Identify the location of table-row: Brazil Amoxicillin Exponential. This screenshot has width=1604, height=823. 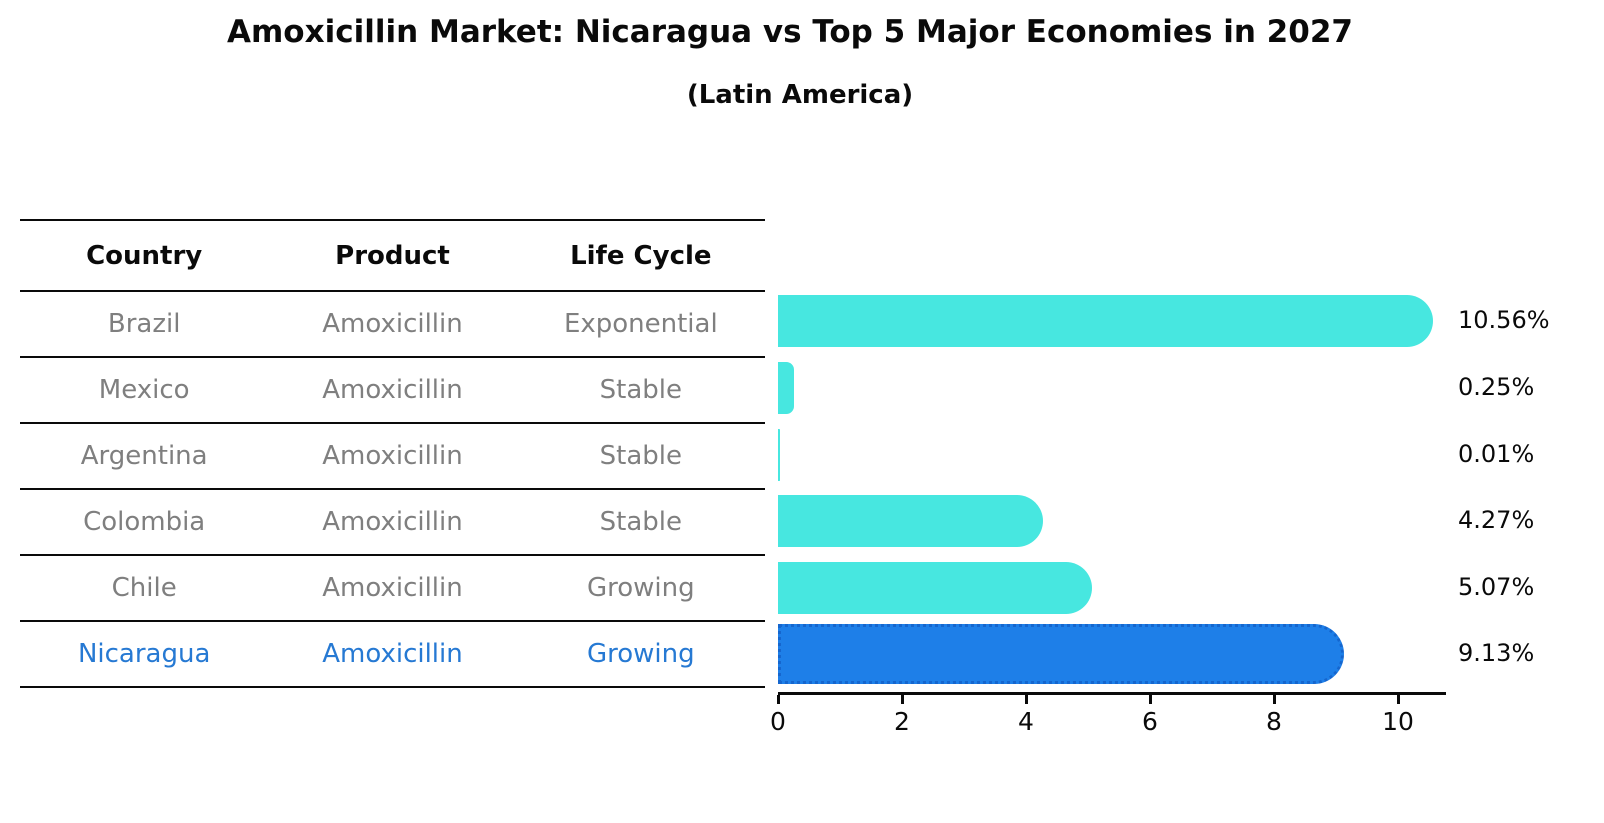
(392, 325).